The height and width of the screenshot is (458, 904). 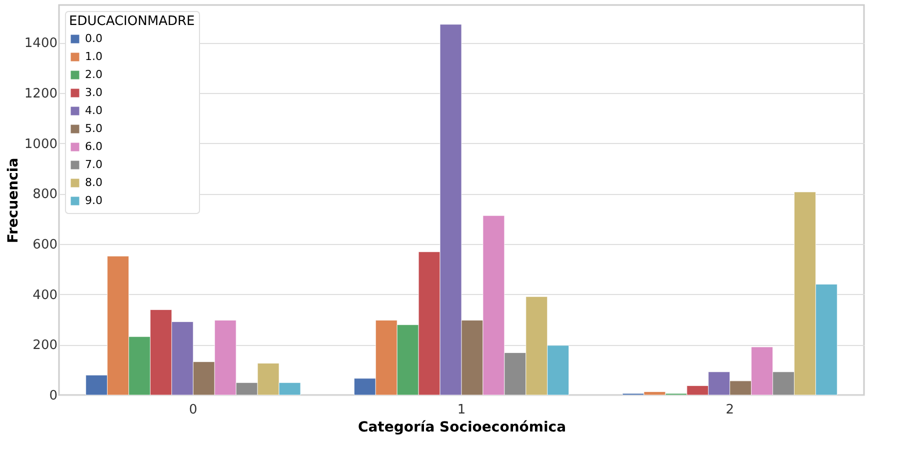 What do you see at coordinates (93, 92) in the screenshot?
I see `legend-label: 3.0` at bounding box center [93, 92].